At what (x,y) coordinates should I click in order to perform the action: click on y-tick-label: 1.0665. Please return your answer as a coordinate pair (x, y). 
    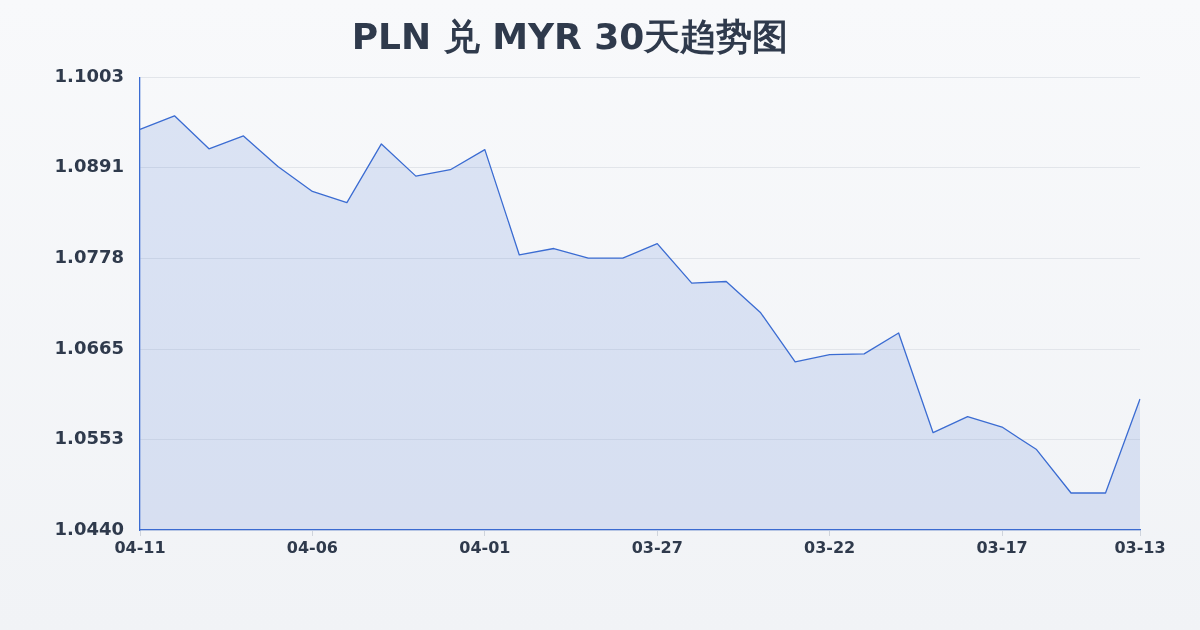
    Looking at the image, I should click on (89, 347).